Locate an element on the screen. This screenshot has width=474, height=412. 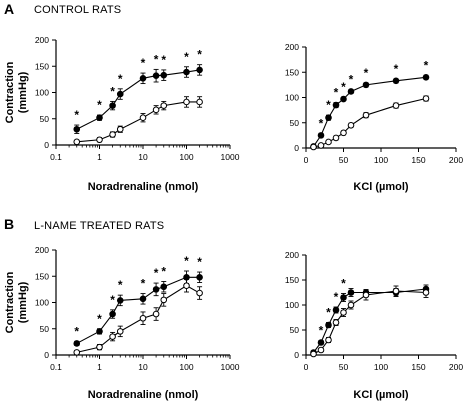
x-tick-label: 1000 is located at coordinates (230, 157).